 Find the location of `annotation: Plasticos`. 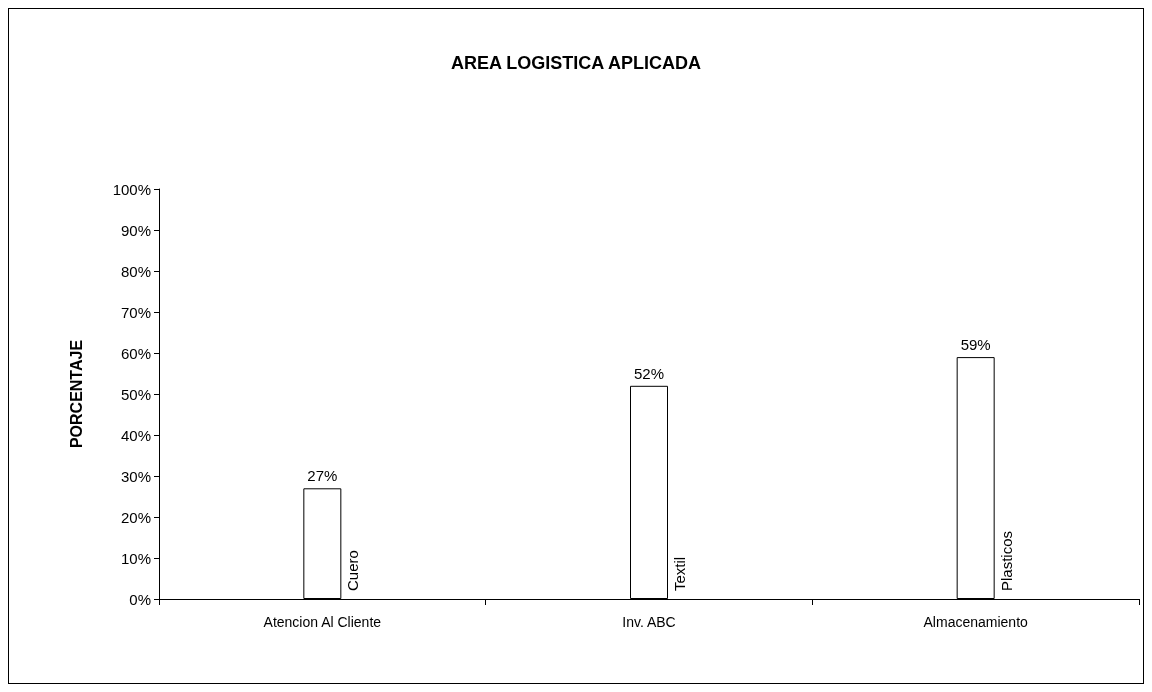

annotation: Plasticos is located at coordinates (1006, 560).